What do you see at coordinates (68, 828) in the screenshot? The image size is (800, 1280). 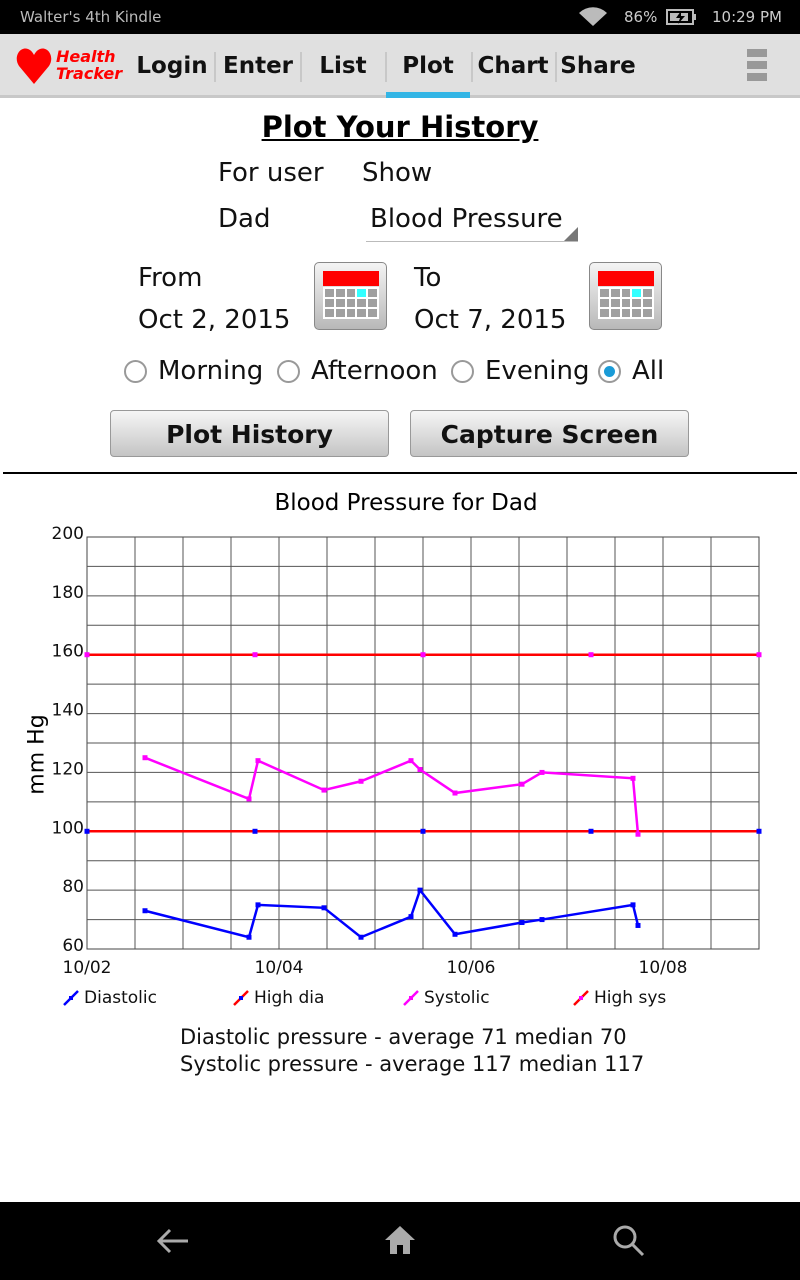 I see `y-tick-label: 100` at bounding box center [68, 828].